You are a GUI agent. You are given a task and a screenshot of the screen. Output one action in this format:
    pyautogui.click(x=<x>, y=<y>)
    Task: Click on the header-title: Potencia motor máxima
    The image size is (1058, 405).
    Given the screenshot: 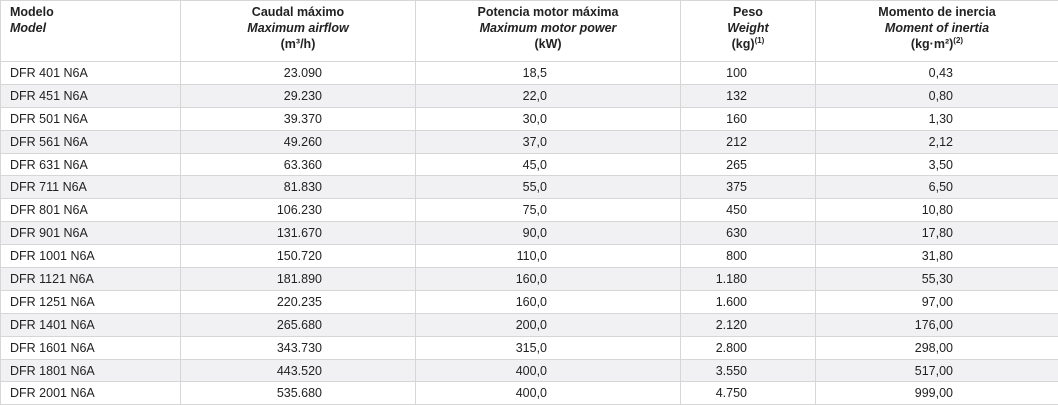 What is the action you would take?
    pyautogui.click(x=548, y=12)
    